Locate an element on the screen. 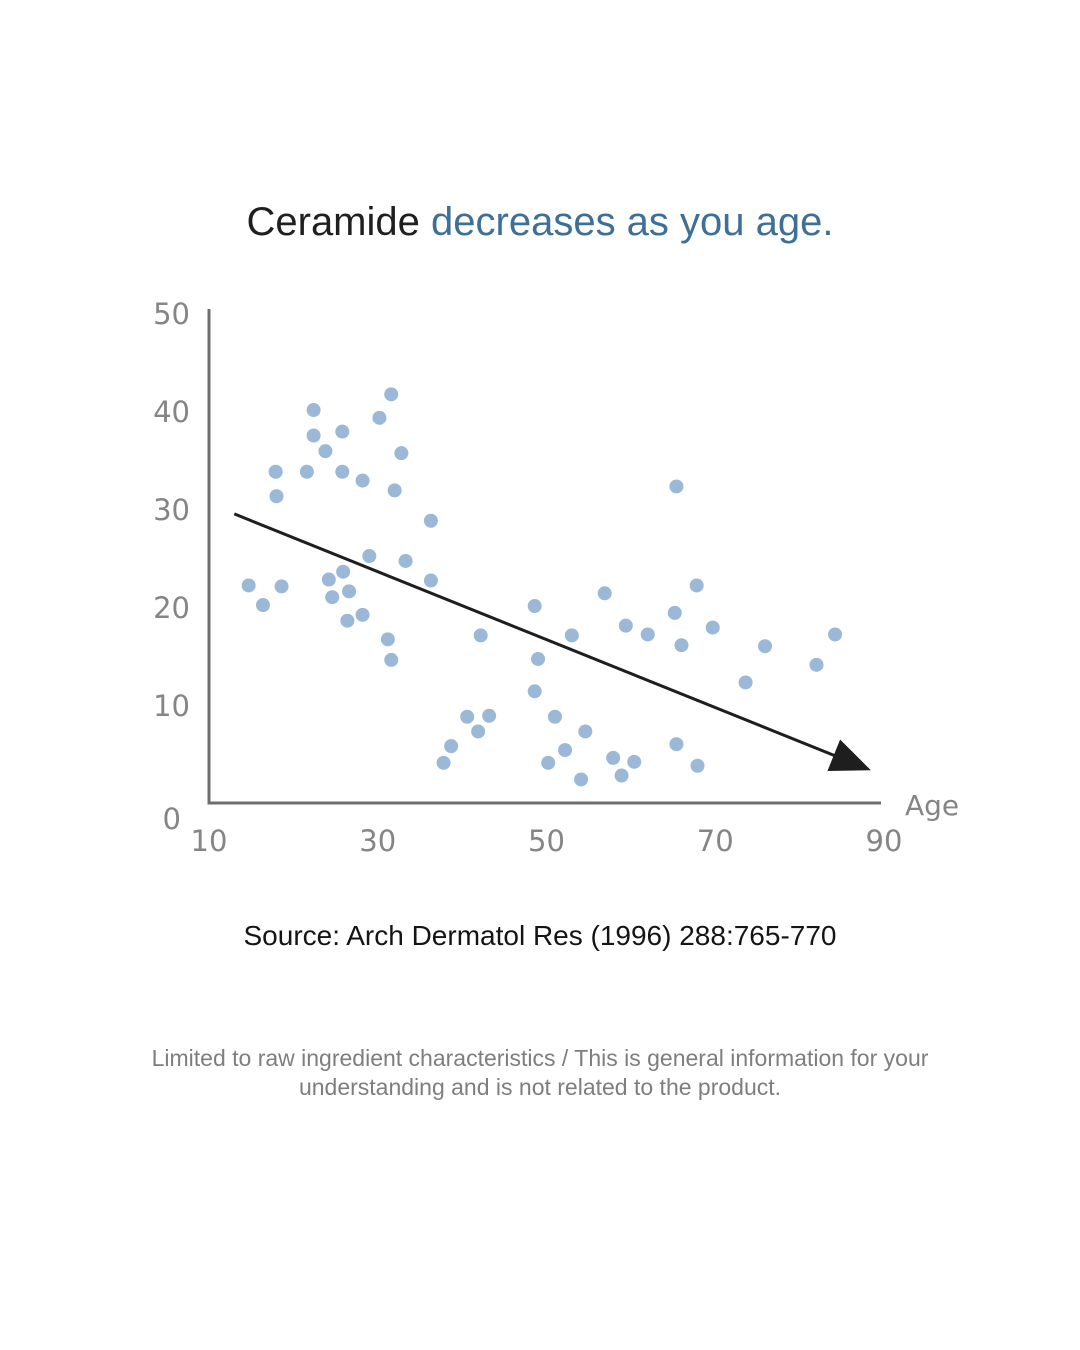 The width and height of the screenshot is (1080, 1350). x-tick-label: 50 is located at coordinates (546, 841).